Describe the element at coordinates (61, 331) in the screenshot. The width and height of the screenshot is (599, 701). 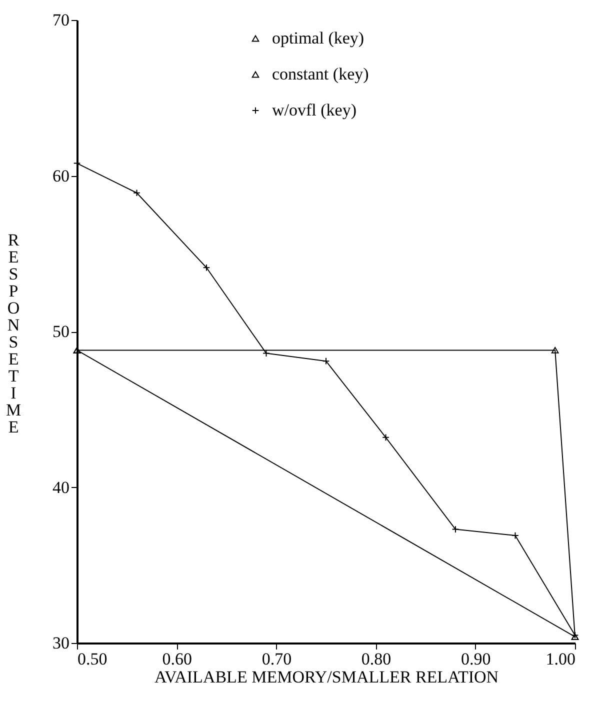
I see `y-tick-label: 50` at that location.